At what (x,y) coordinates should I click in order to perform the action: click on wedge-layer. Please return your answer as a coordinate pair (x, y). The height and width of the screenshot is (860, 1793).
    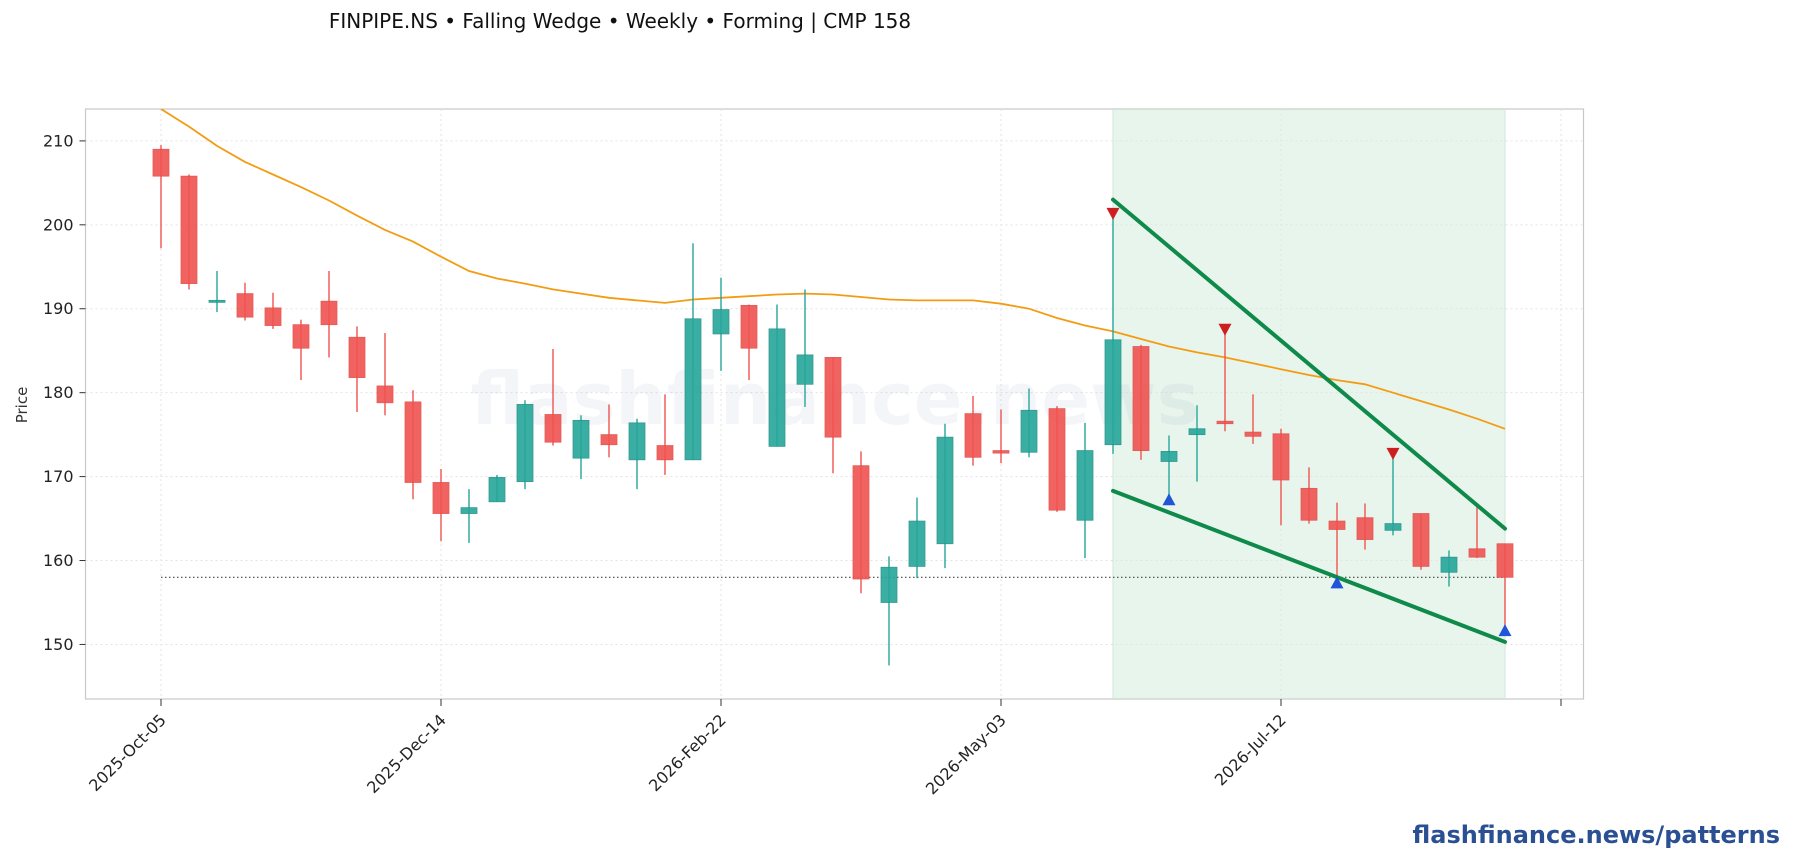
    Looking at the image, I should click on (1309, 420).